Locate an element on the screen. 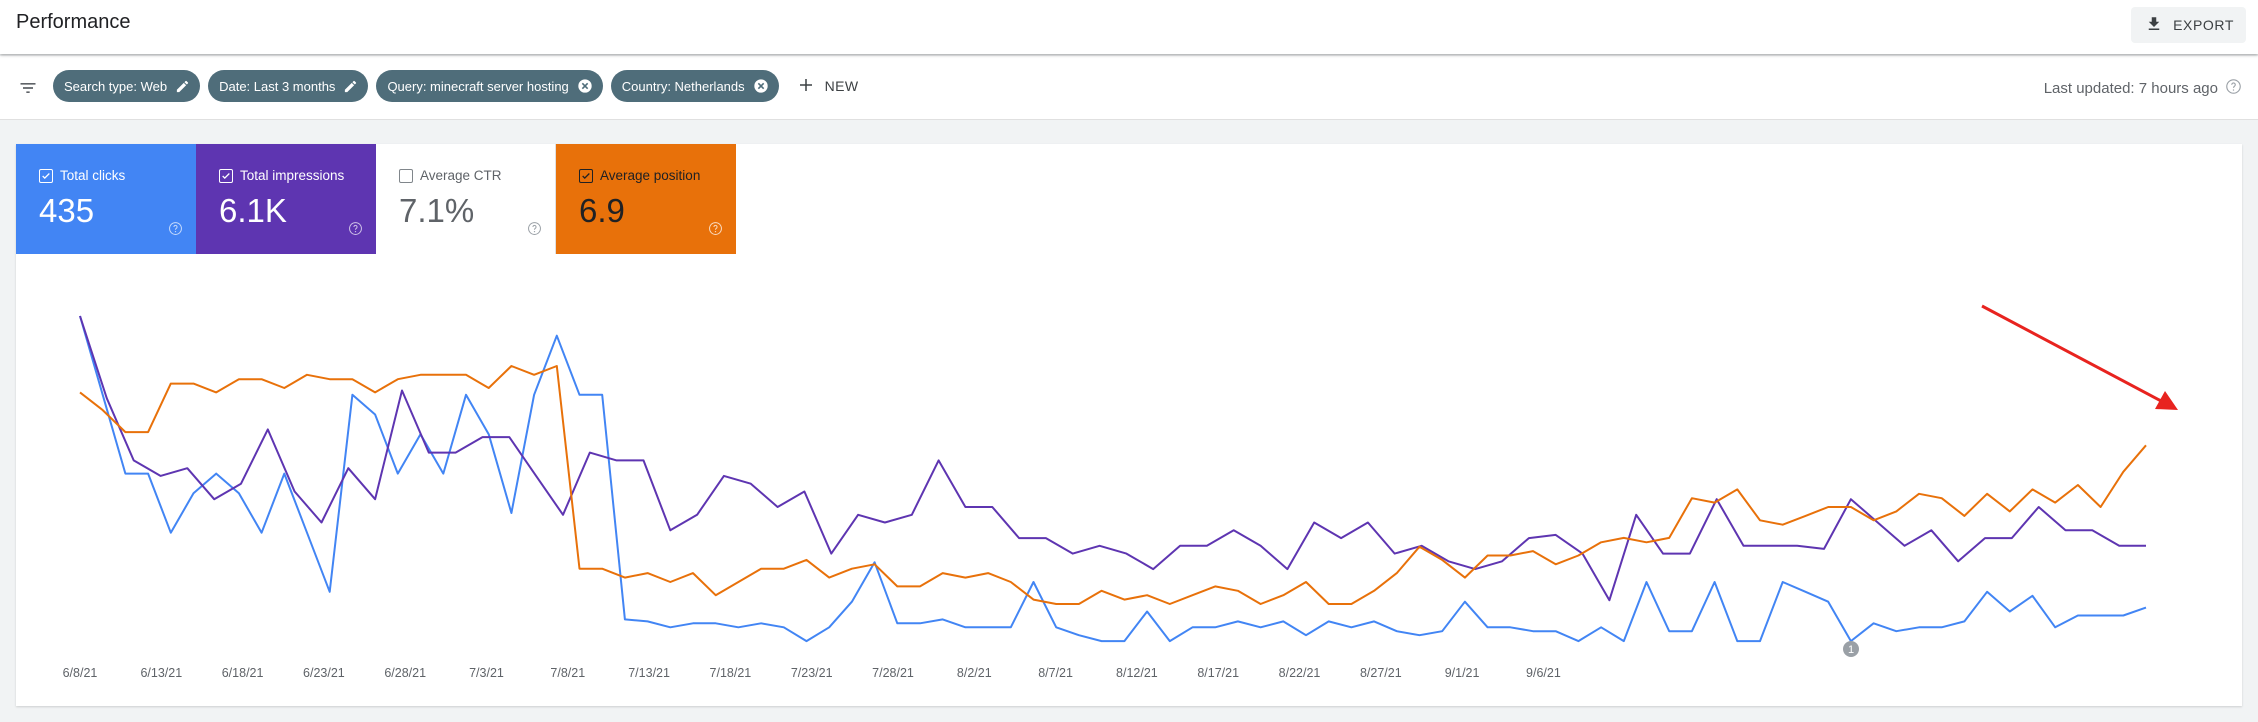 The height and width of the screenshot is (722, 2258). new-filter-button: NEW is located at coordinates (828, 86).